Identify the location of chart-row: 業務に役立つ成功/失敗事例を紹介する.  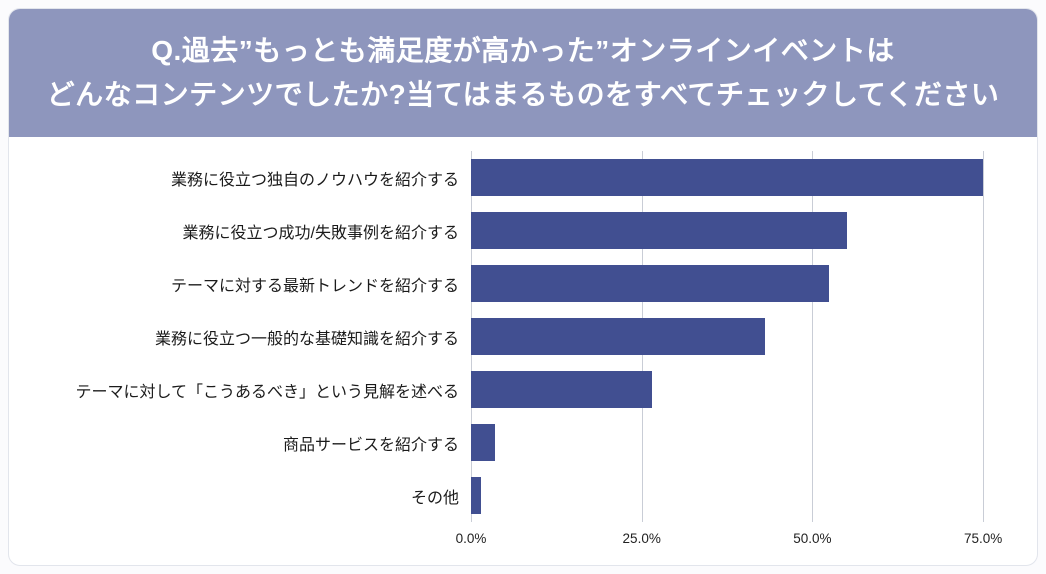
(514, 230).